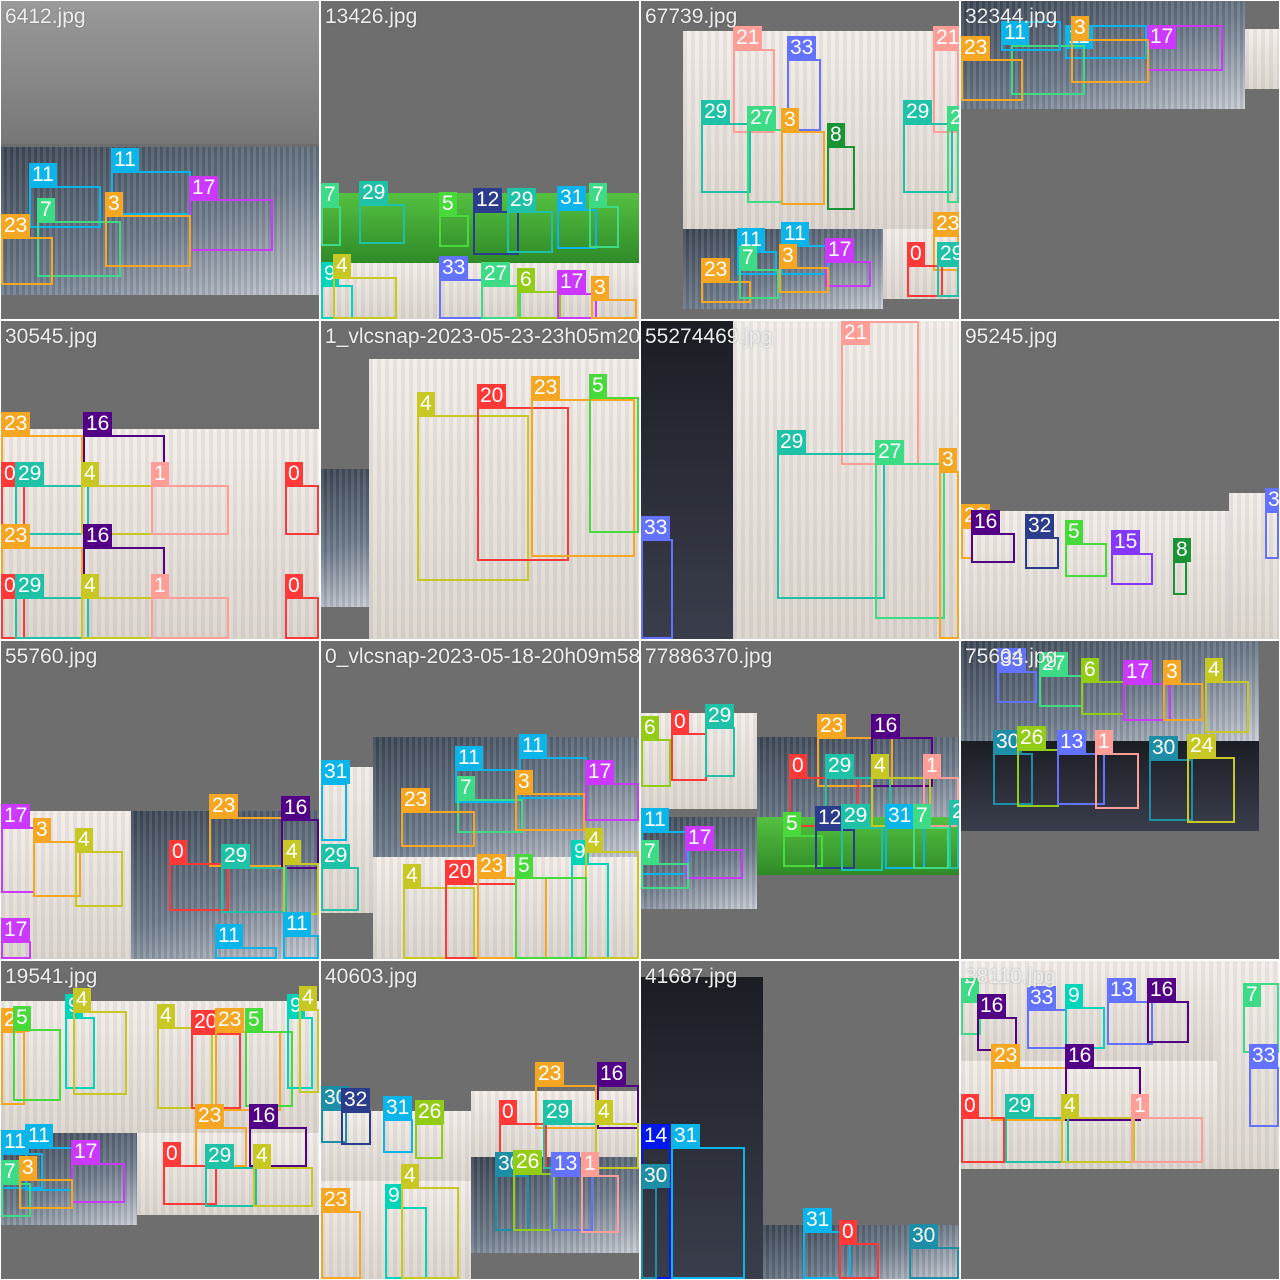 The image size is (1280, 1280). What do you see at coordinates (1011, 16) in the screenshot?
I see `tile-filename: 32344.jpg` at bounding box center [1011, 16].